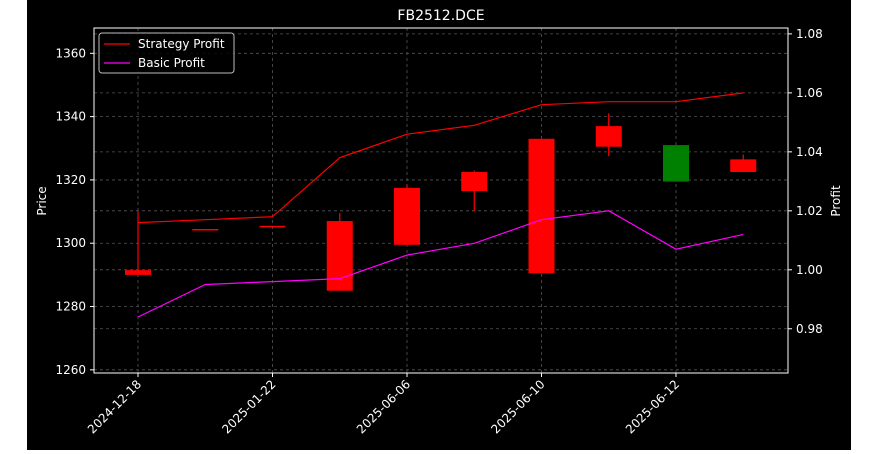 The width and height of the screenshot is (878, 454). I want to click on y-tick-label-right: 1.00, so click(809, 270).